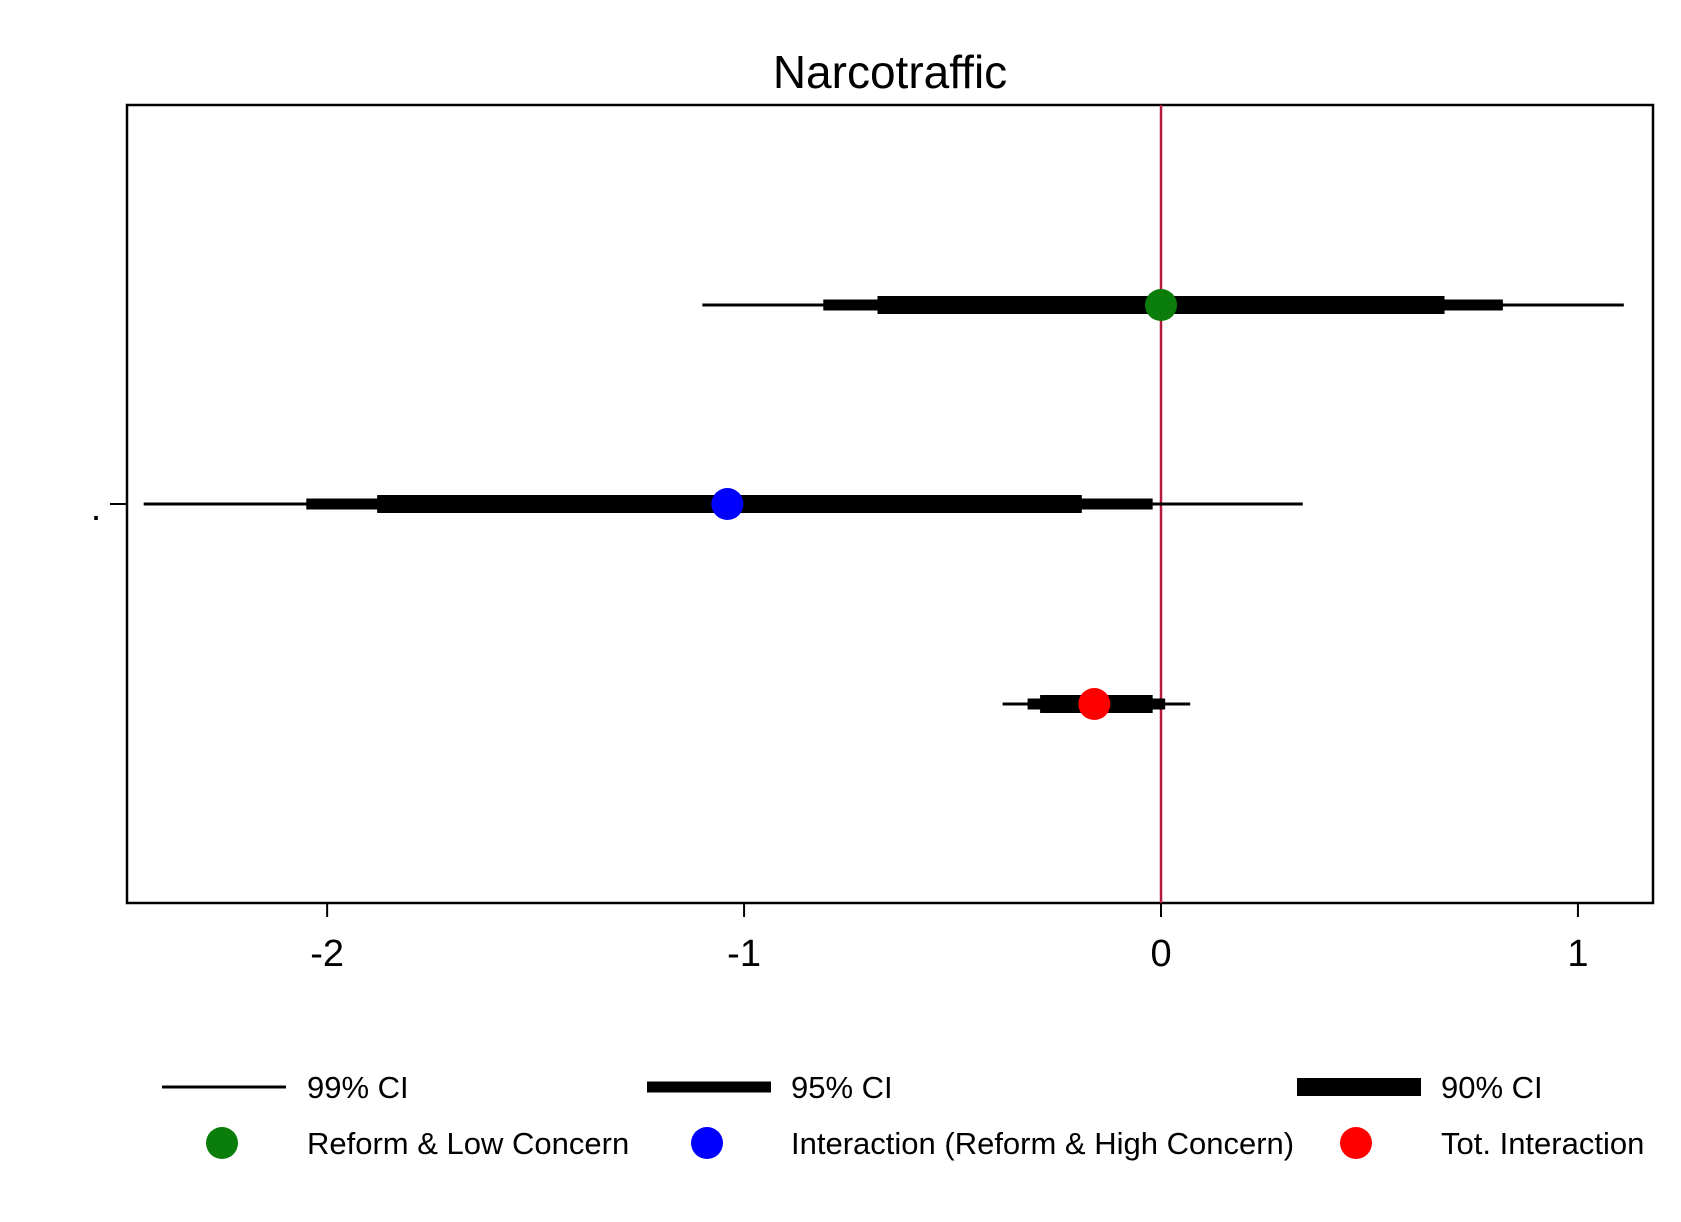 Image resolution: width=1681 pixels, height=1222 pixels. Describe the element at coordinates (96, 508) in the screenshot. I see `y-axis-tick-label: .` at that location.